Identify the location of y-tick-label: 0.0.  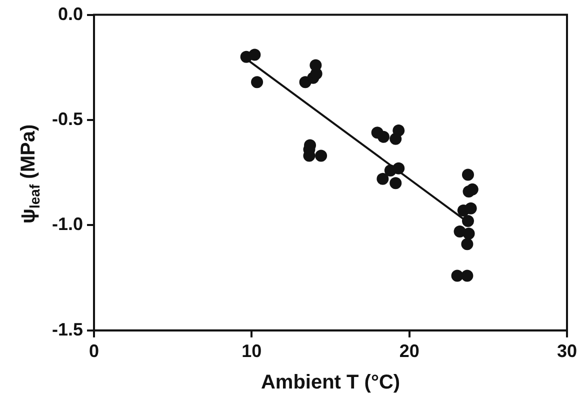
(71, 14).